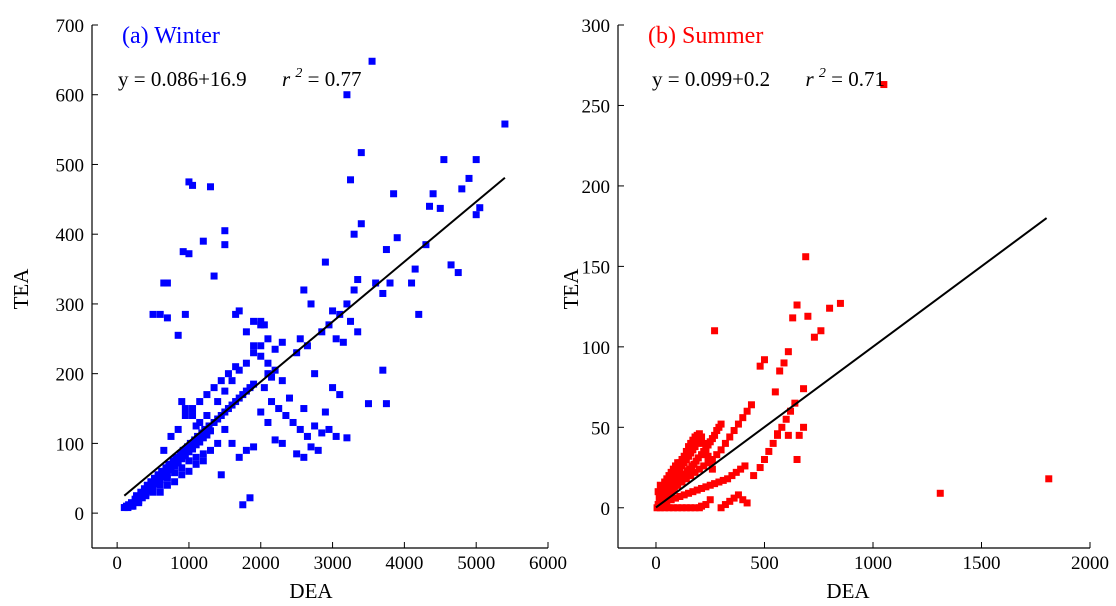 This screenshot has height=606, width=1116. I want to click on winter-equation: y = 0.086+16.9 r 2 = 0.77, so click(239, 74).